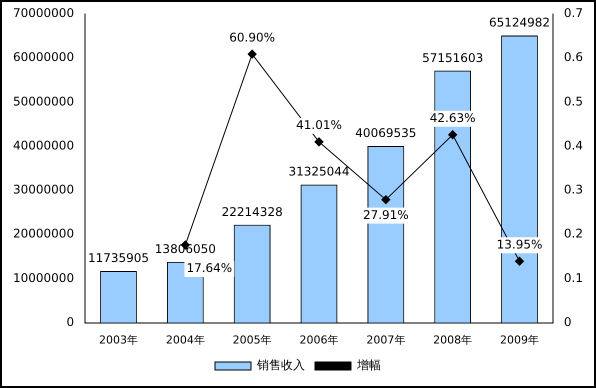 This screenshot has width=596, height=388. I want to click on data-label: 27.91%, so click(385, 215).